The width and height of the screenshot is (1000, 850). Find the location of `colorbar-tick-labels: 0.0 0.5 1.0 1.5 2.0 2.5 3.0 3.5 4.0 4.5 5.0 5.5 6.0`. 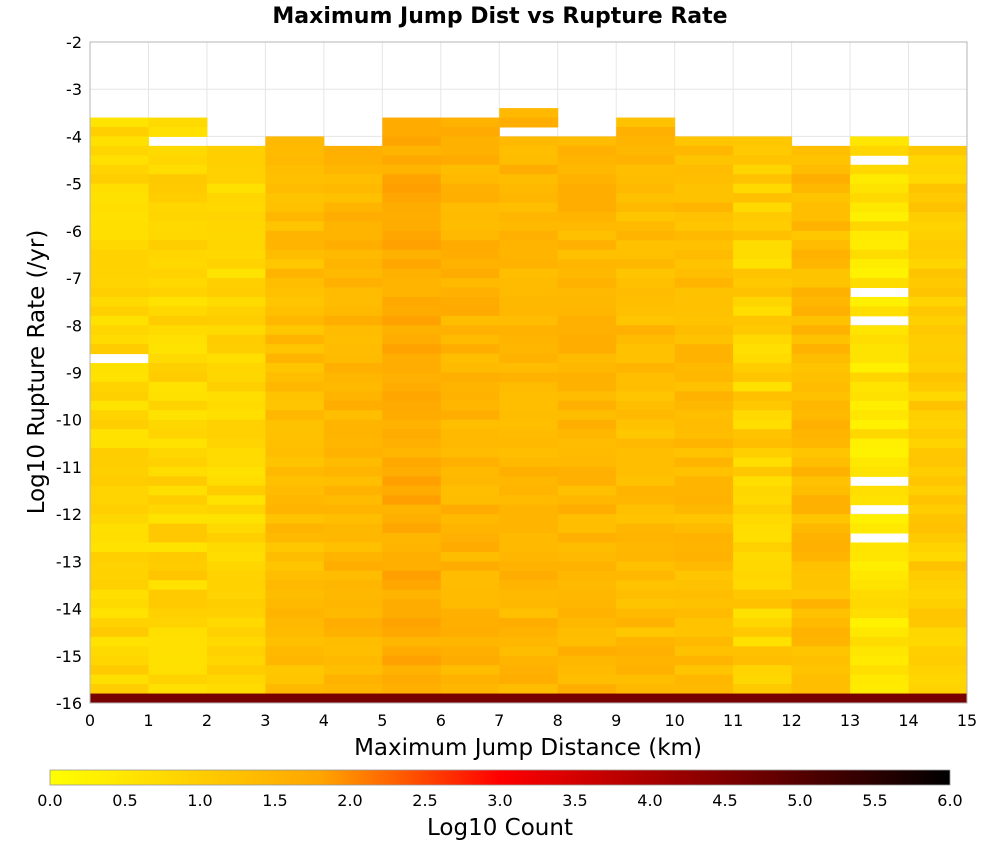

colorbar-tick-labels: 0.0 0.5 1.0 1.5 2.0 2.5 3.0 3.5 4.0 4.5 5.0 5.5 6.0 is located at coordinates (499, 800).